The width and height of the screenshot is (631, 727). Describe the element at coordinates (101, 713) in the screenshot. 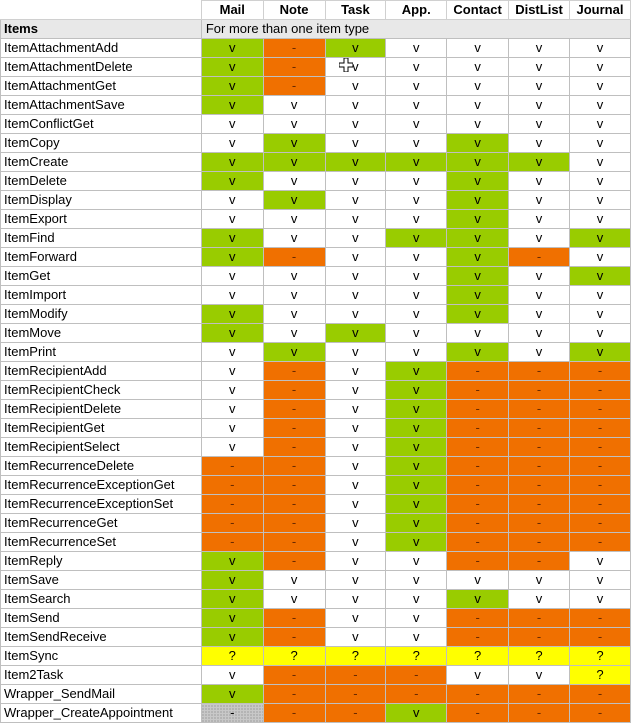

I see `row-name-cell: Wrapper_CreateAppointment` at that location.